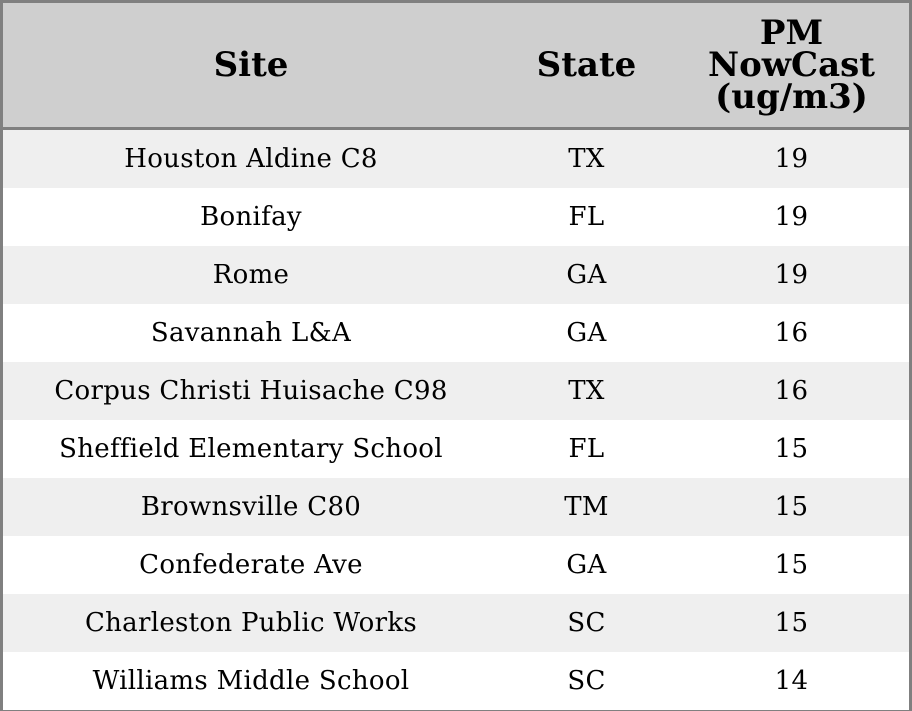 The width and height of the screenshot is (912, 711). Describe the element at coordinates (251, 449) in the screenshot. I see `cell-site: Sheffield Elementary School` at that location.